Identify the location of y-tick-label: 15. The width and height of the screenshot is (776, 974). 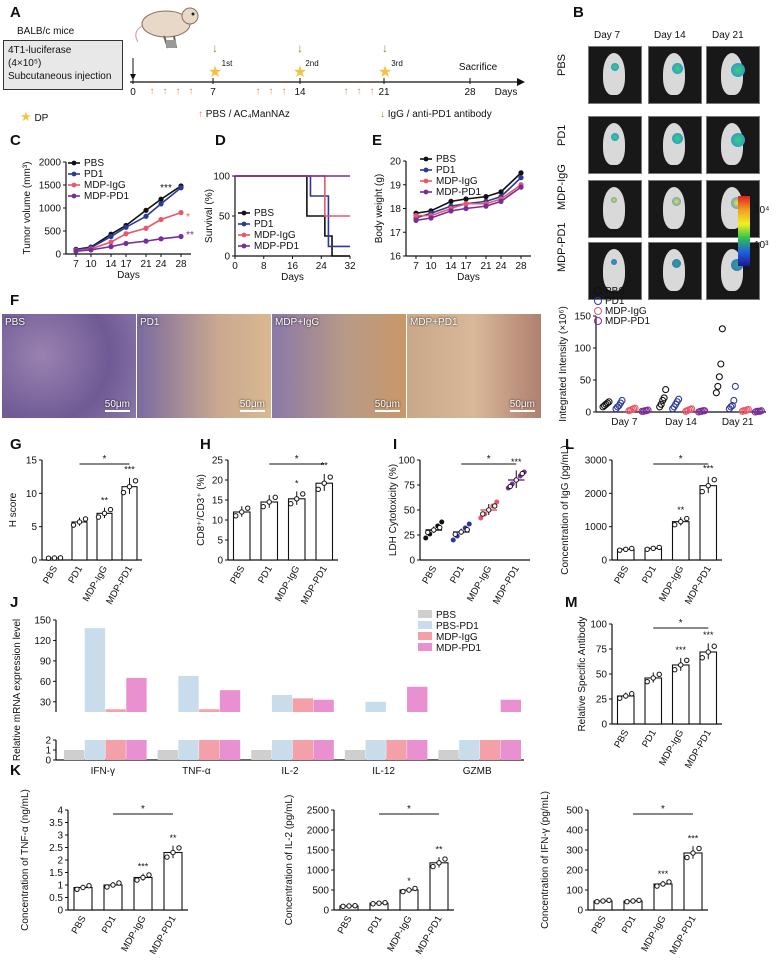
(32, 461).